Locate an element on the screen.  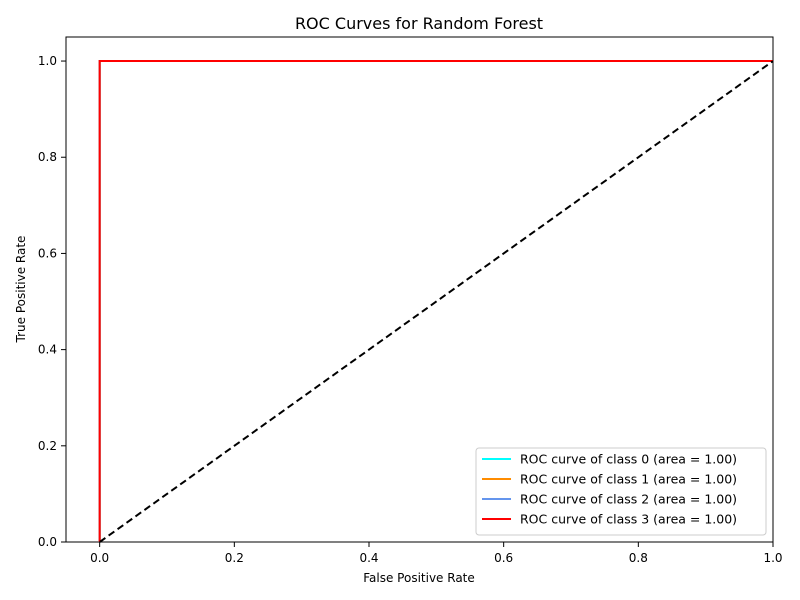
legend-label-class-3: ROC curve of class 3 (area = 1.00) is located at coordinates (628, 519).